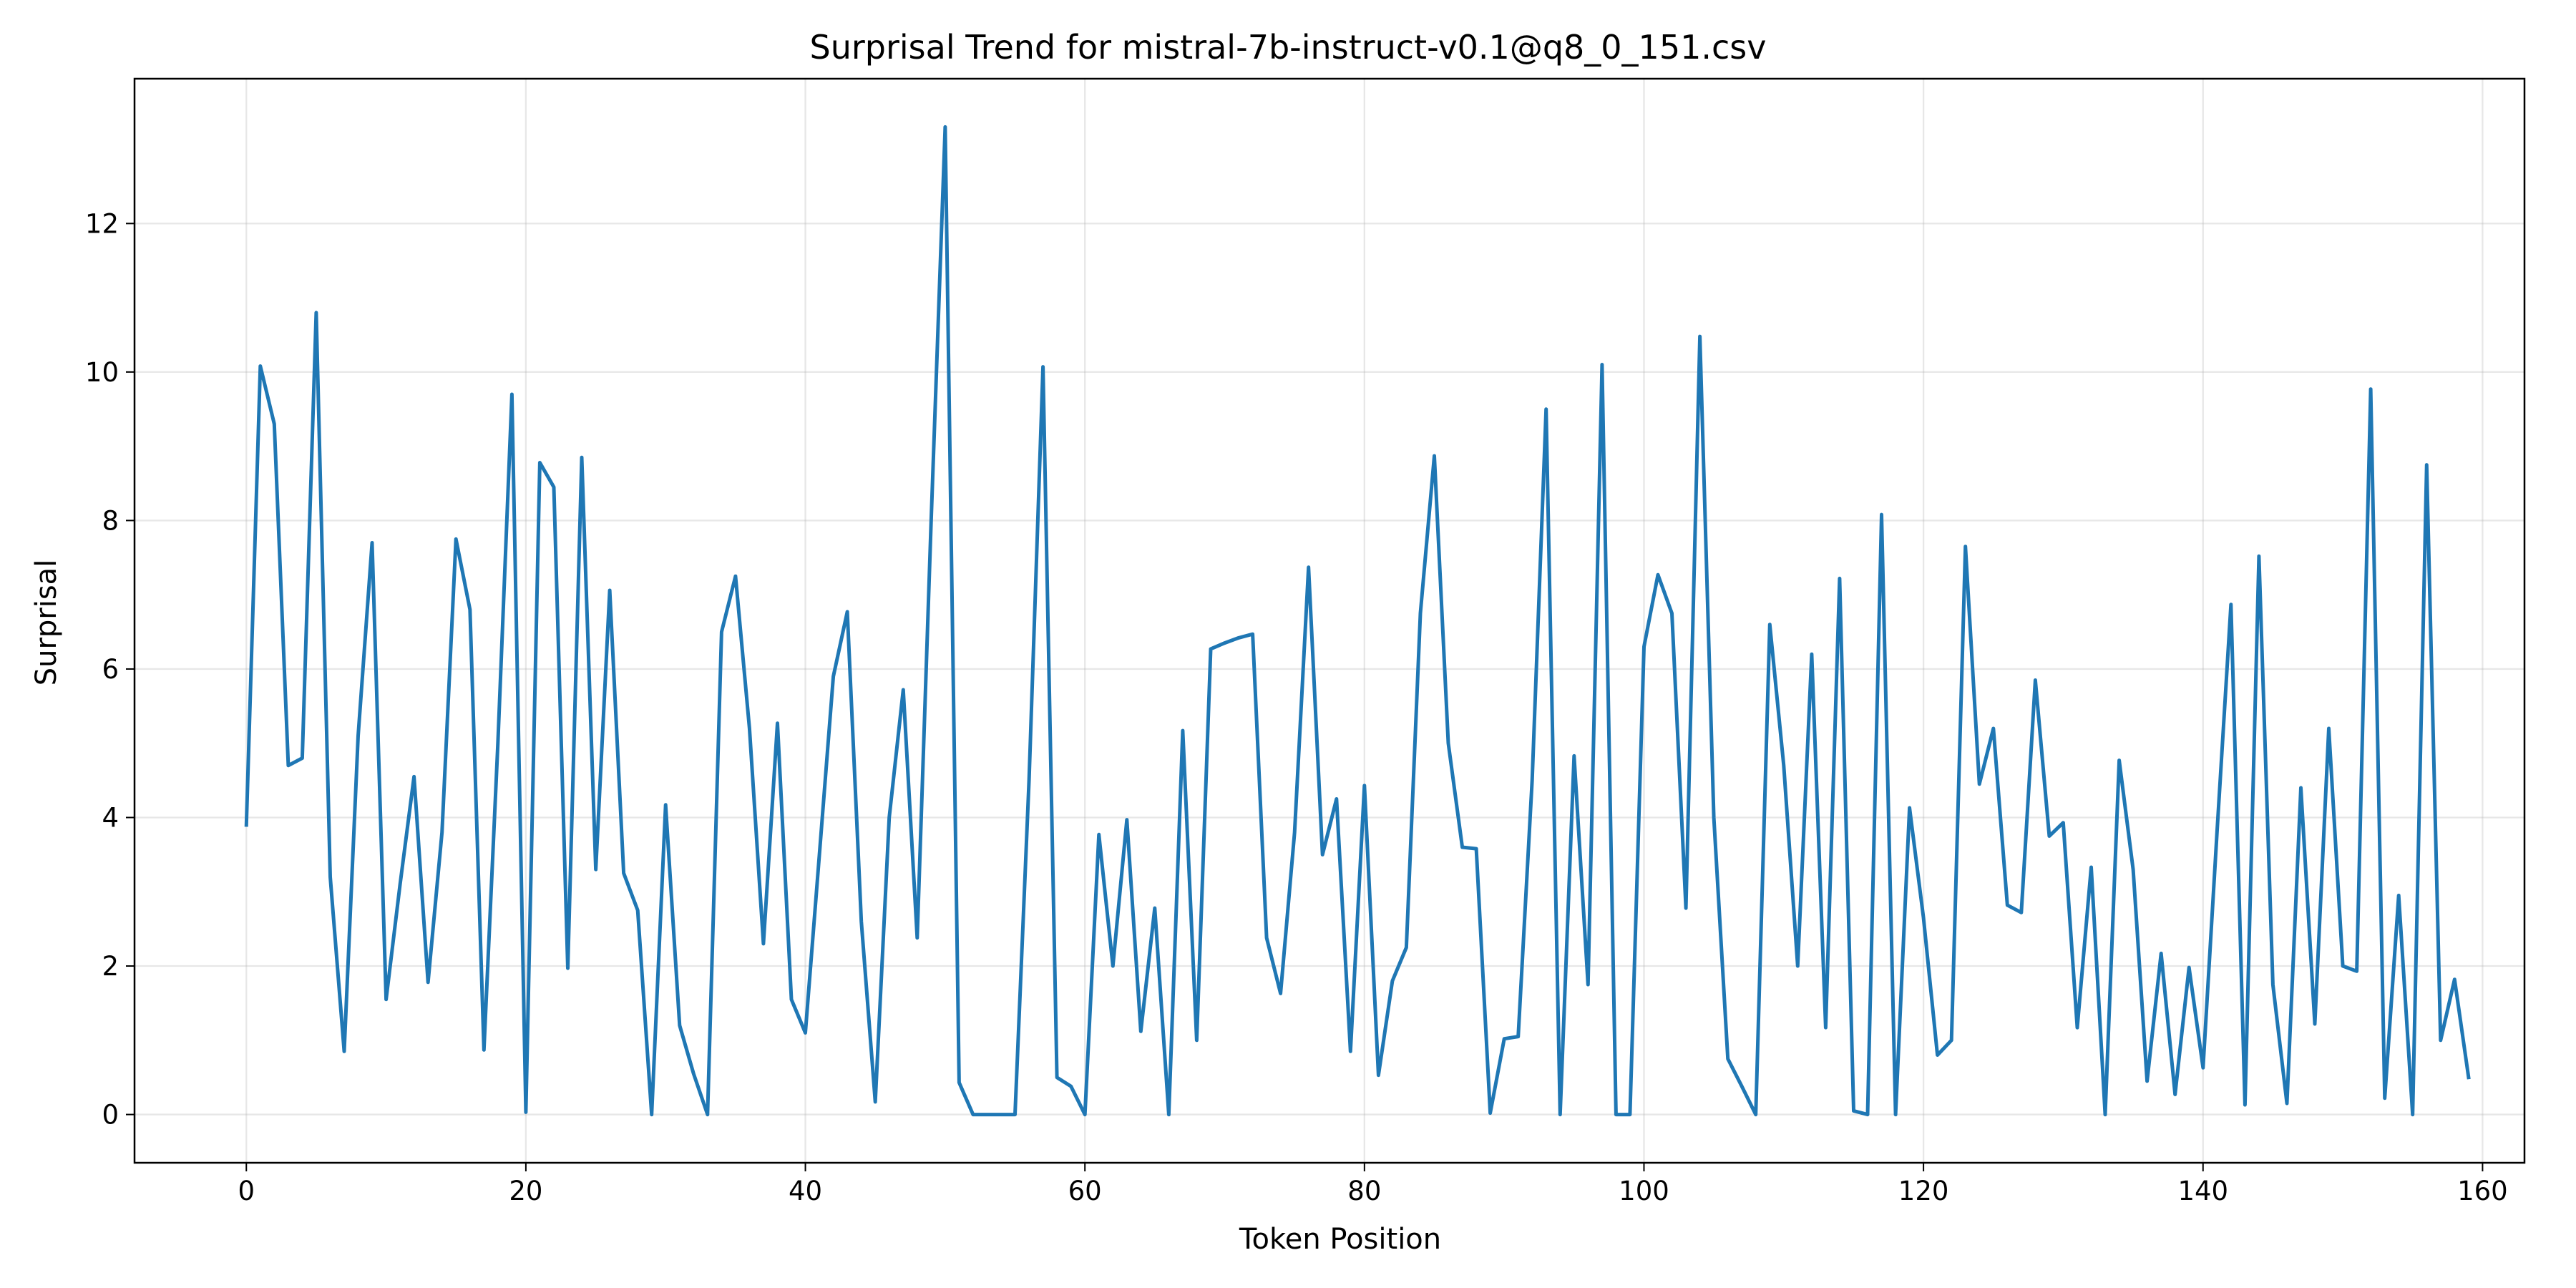  What do you see at coordinates (110, 966) in the screenshot?
I see `y-tick-label: 2` at bounding box center [110, 966].